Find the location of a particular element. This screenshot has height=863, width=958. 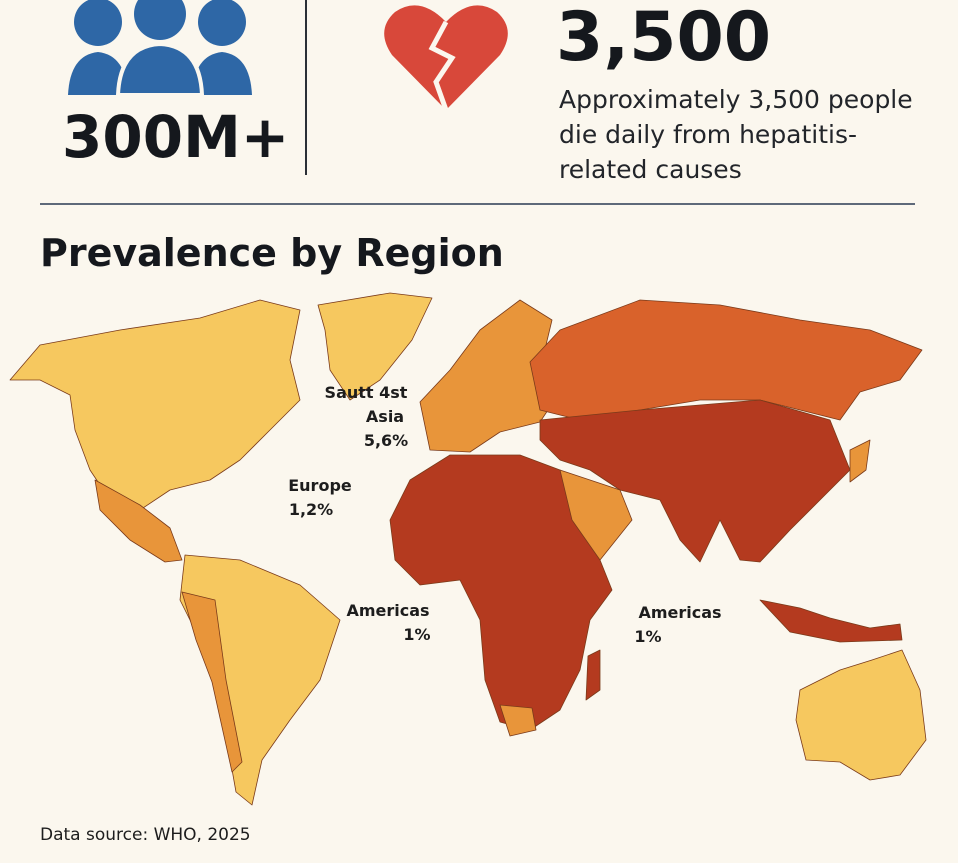

southeast-asia-islands is located at coordinates (831, 621).